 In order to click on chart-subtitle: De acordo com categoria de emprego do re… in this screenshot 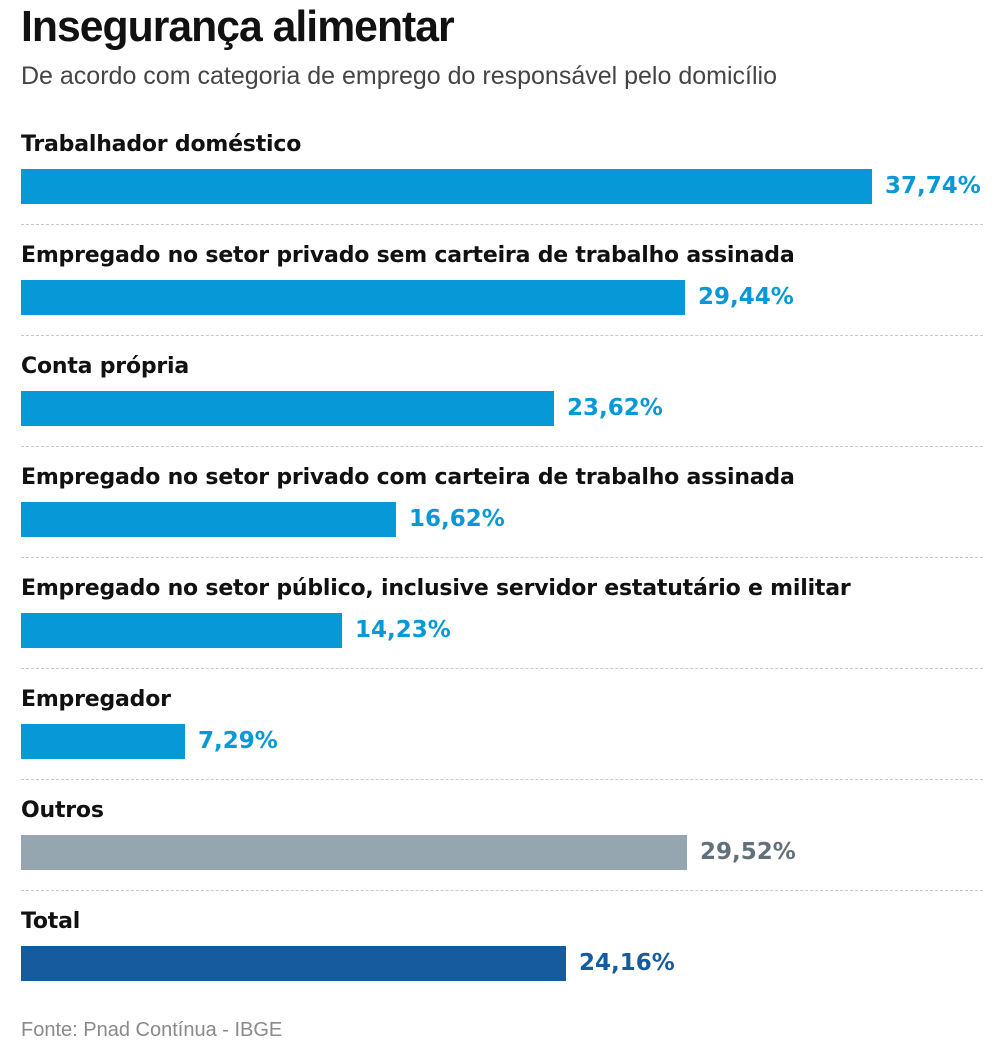, I will do `click(399, 76)`.